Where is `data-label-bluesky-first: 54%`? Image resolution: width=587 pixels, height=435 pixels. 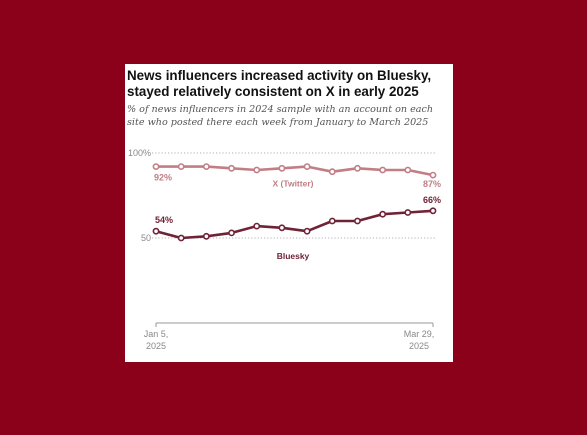 data-label-bluesky-first: 54% is located at coordinates (164, 220).